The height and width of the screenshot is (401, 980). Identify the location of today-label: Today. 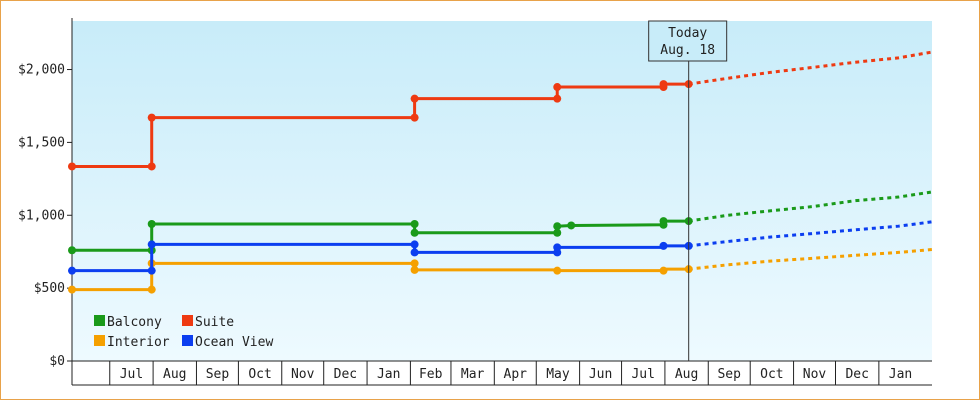
(687, 33).